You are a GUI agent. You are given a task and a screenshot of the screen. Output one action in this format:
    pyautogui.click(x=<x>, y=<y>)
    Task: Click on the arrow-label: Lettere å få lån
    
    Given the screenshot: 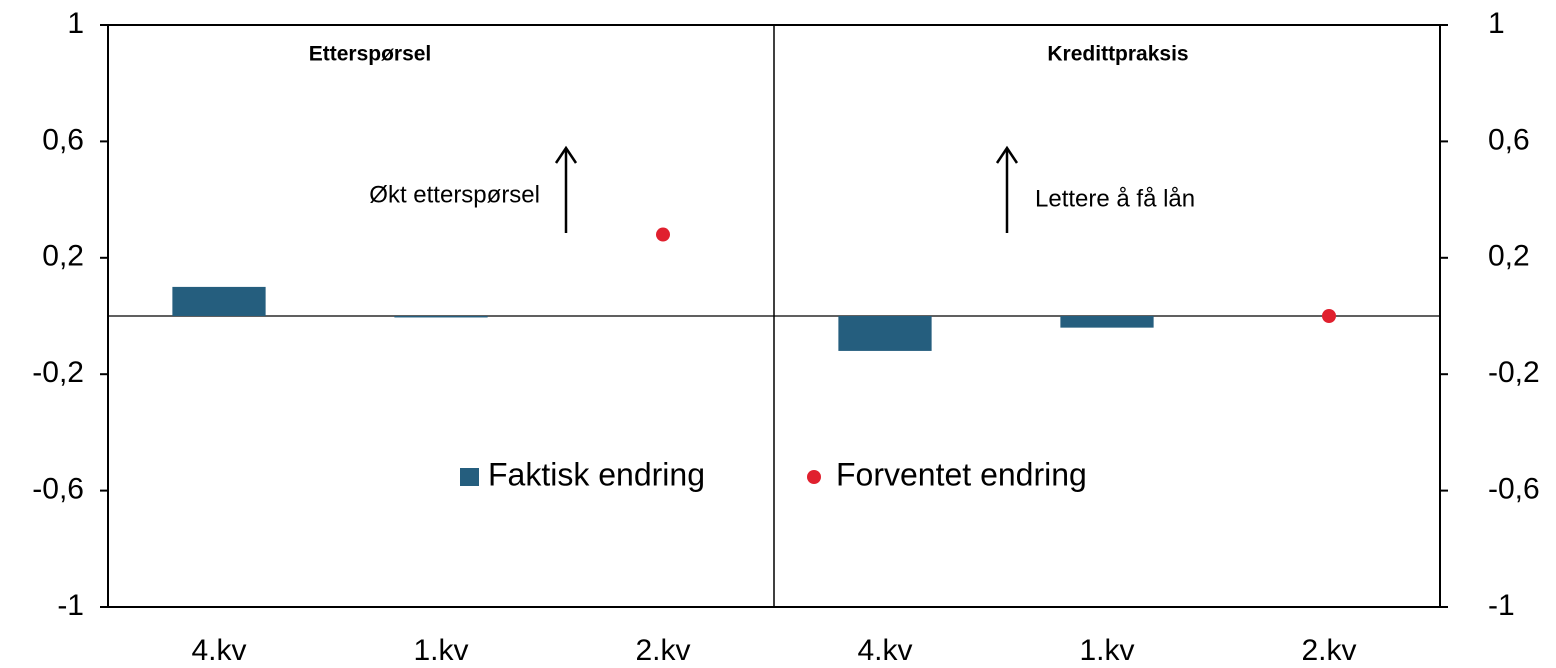 What is the action you would take?
    pyautogui.click(x=1115, y=198)
    